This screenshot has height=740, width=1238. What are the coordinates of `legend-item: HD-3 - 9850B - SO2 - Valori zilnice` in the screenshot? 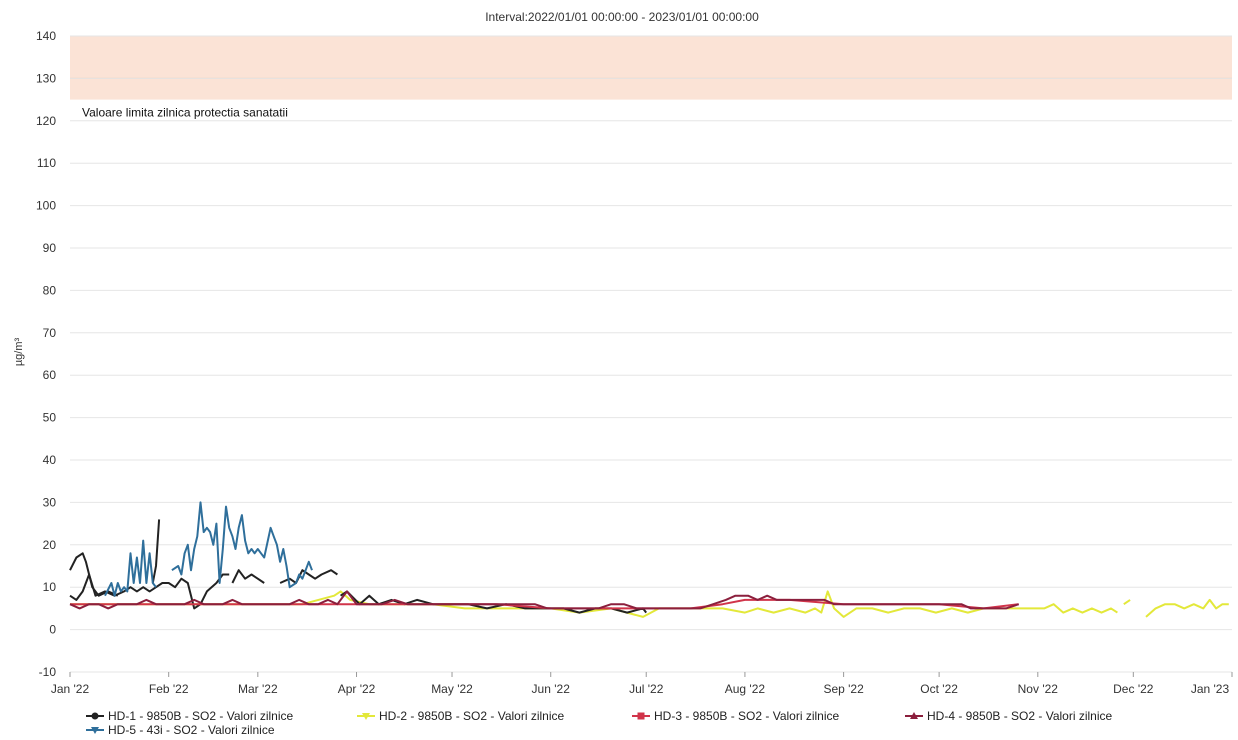 It's located at (736, 716).